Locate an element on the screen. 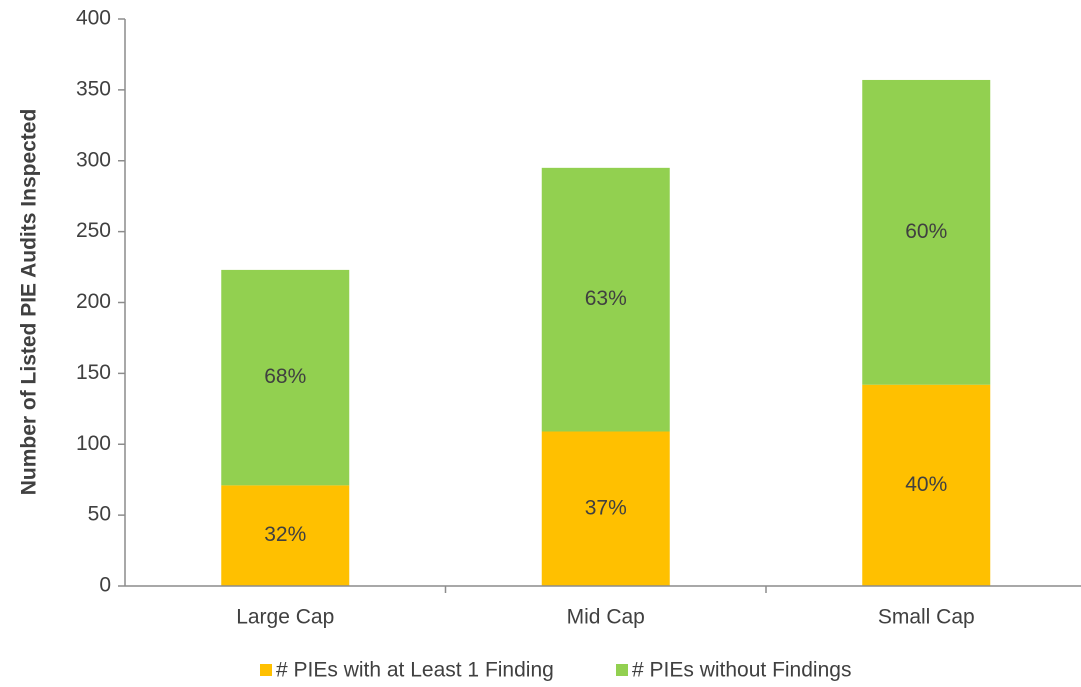 The height and width of the screenshot is (687, 1081). data-label: 63% is located at coordinates (606, 298).